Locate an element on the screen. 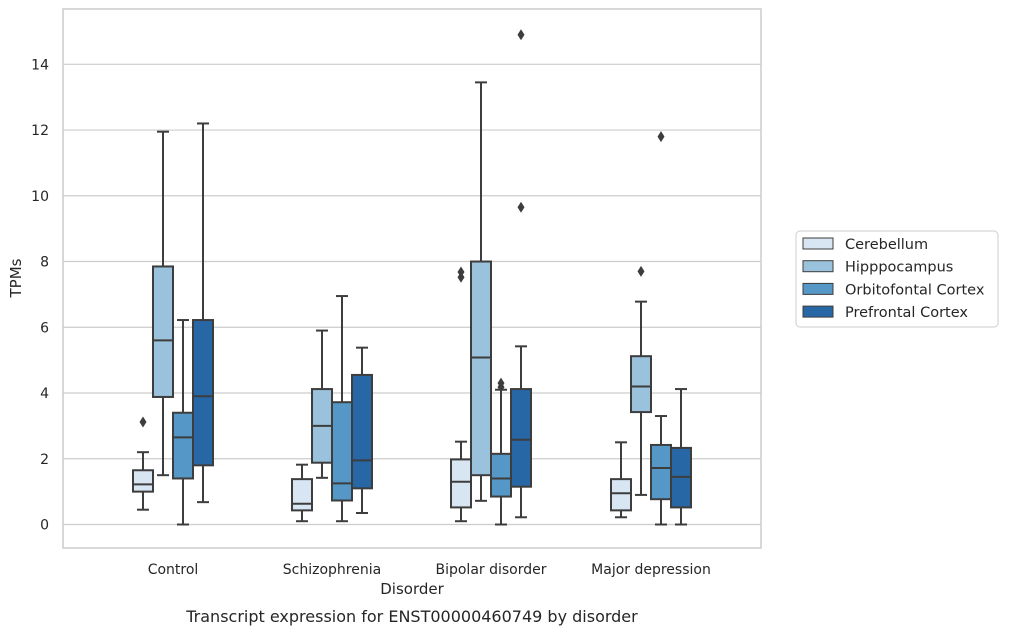  y-tick-label: 12 is located at coordinates (40, 131).